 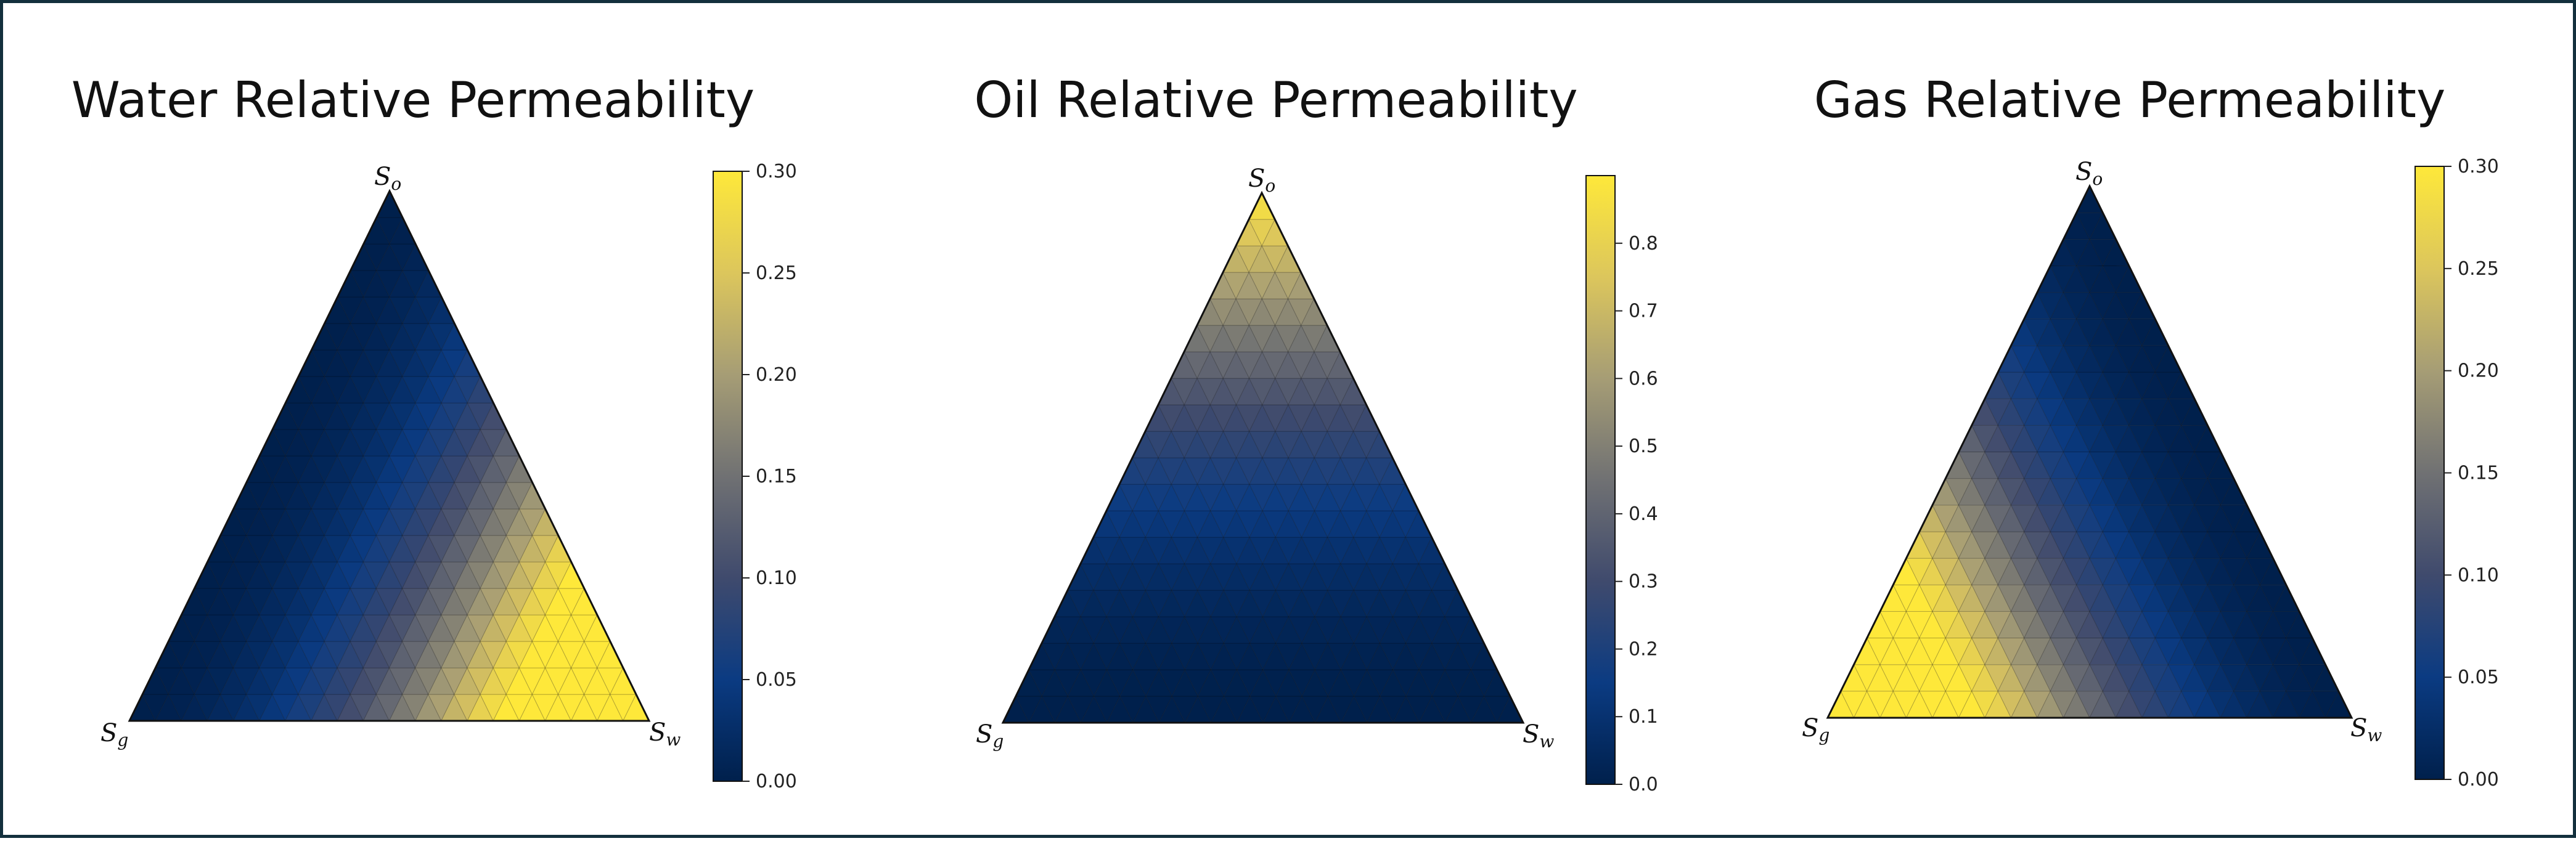 I want to click on vertex-label: Sw, so click(x=665, y=734).